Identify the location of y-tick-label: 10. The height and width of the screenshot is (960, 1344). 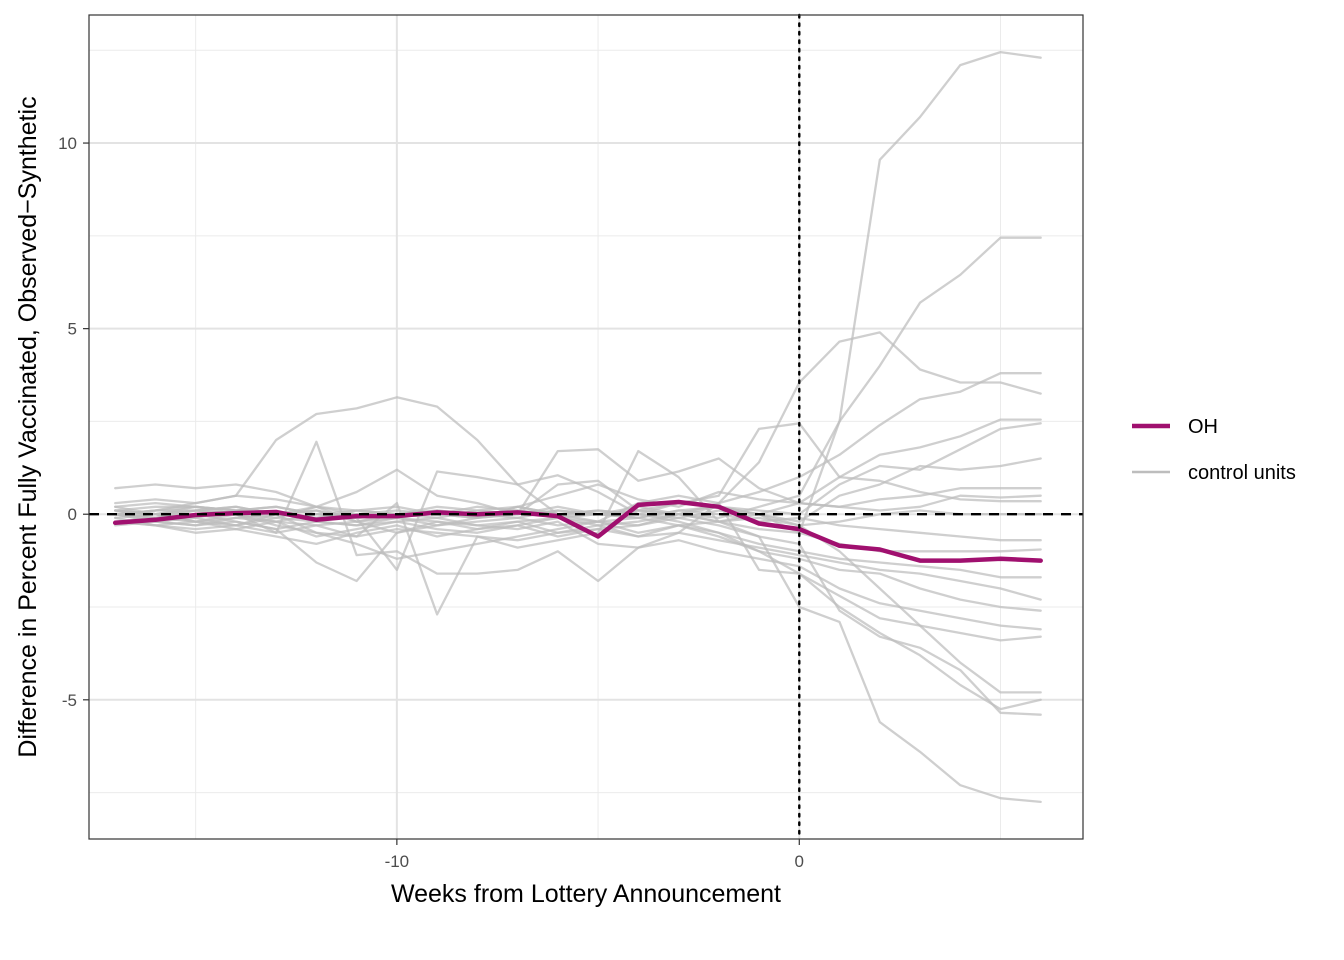
(67, 143).